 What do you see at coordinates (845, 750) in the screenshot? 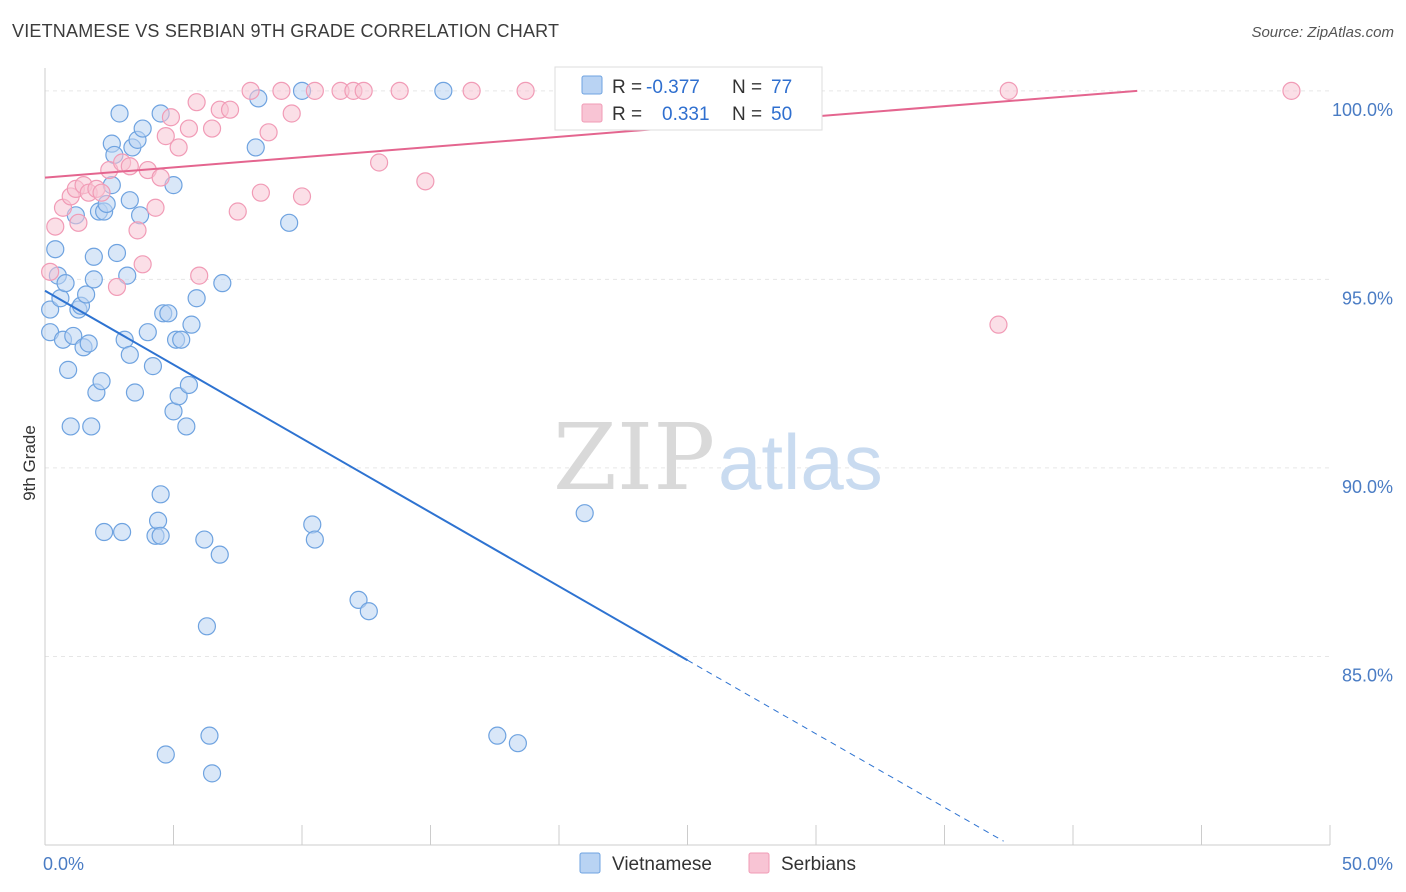
I see `vietnamese-trend-extension` at bounding box center [845, 750].